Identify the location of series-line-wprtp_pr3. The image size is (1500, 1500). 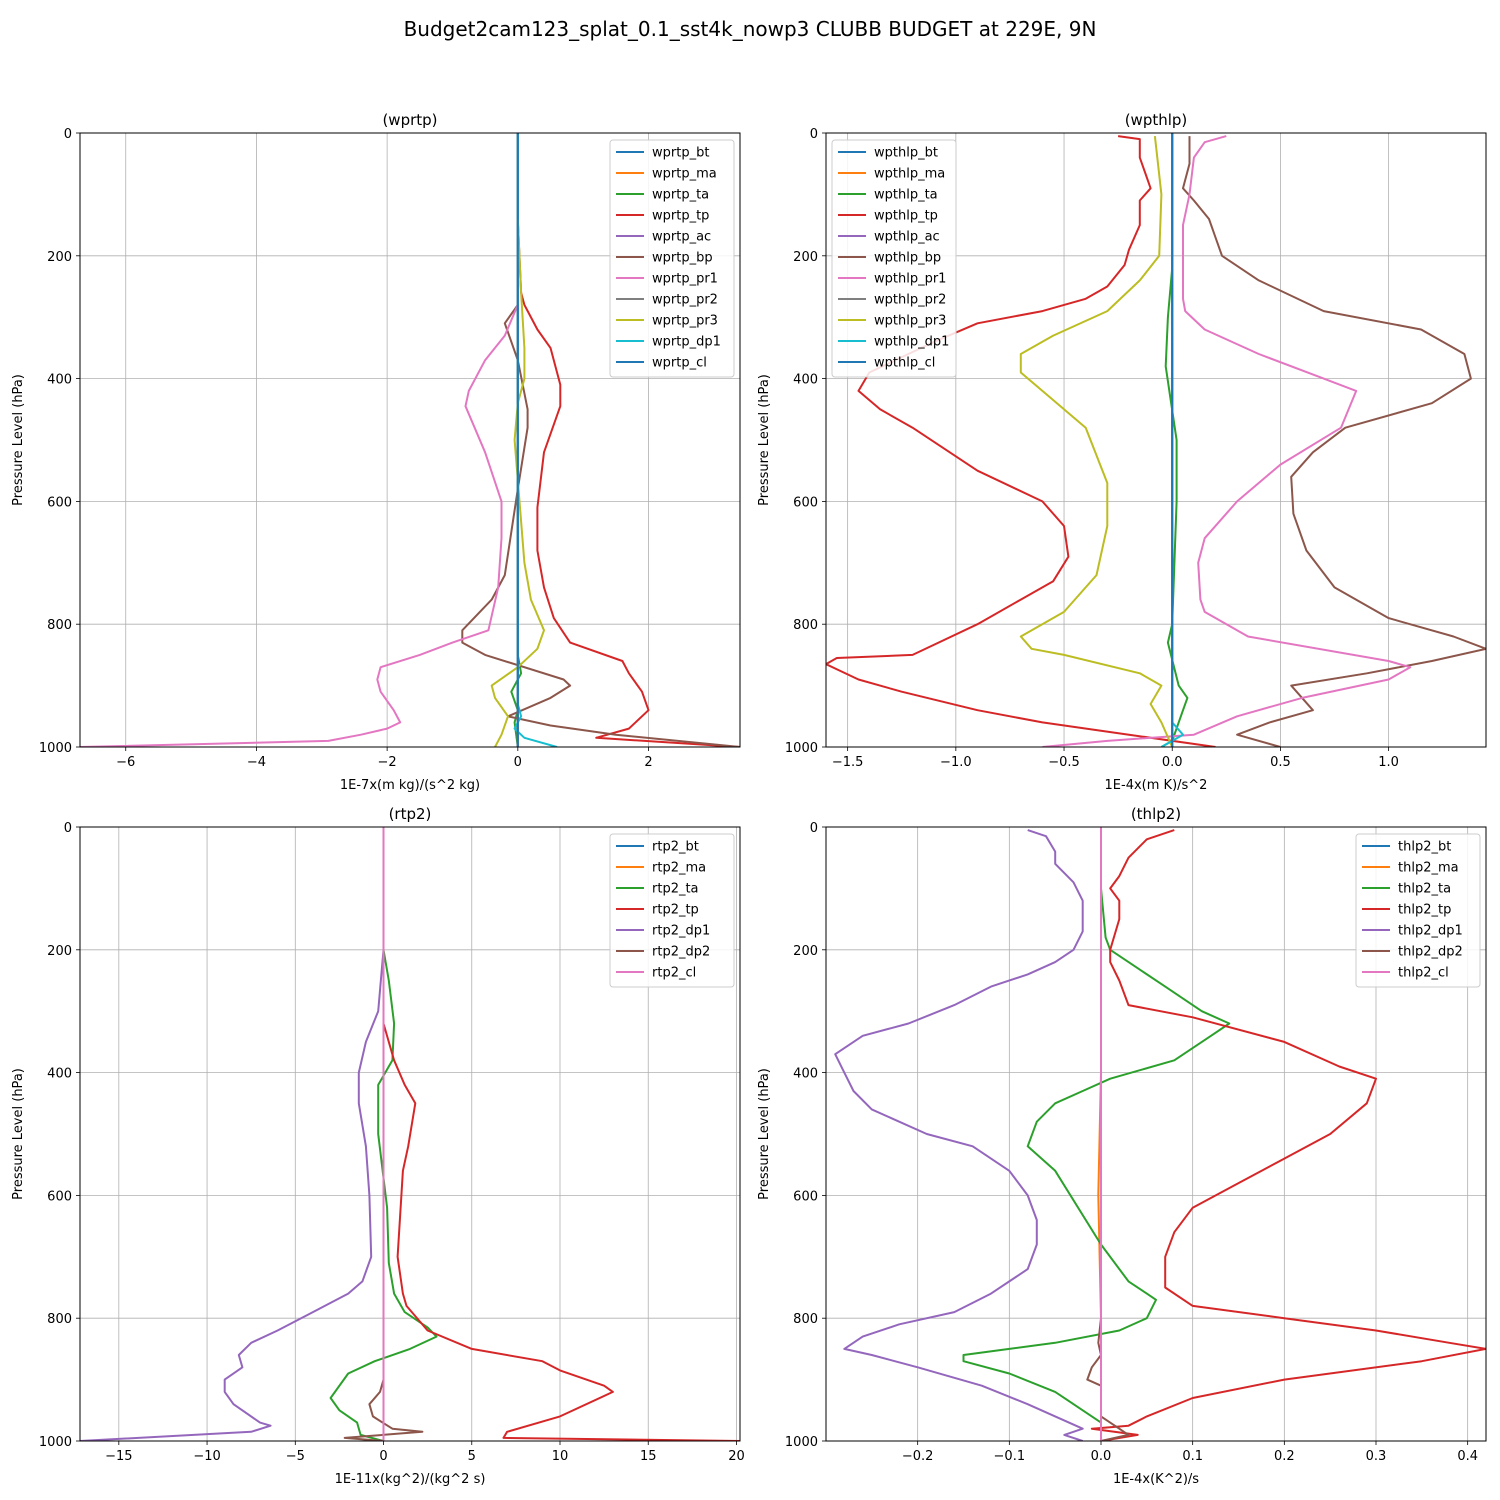
(517, 482).